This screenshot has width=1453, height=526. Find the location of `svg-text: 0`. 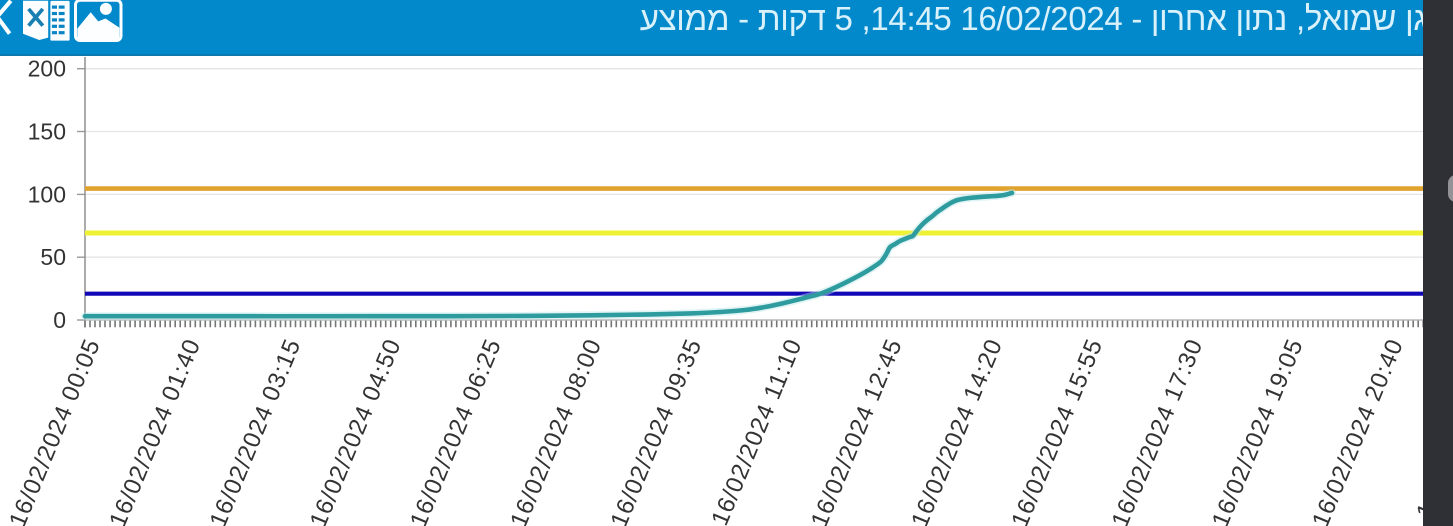

svg-text: 0 is located at coordinates (59, 320).